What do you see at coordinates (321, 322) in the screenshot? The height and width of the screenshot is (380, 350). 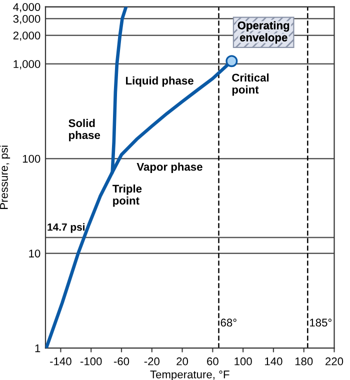 I see `ref-line-label: 185°` at bounding box center [321, 322].